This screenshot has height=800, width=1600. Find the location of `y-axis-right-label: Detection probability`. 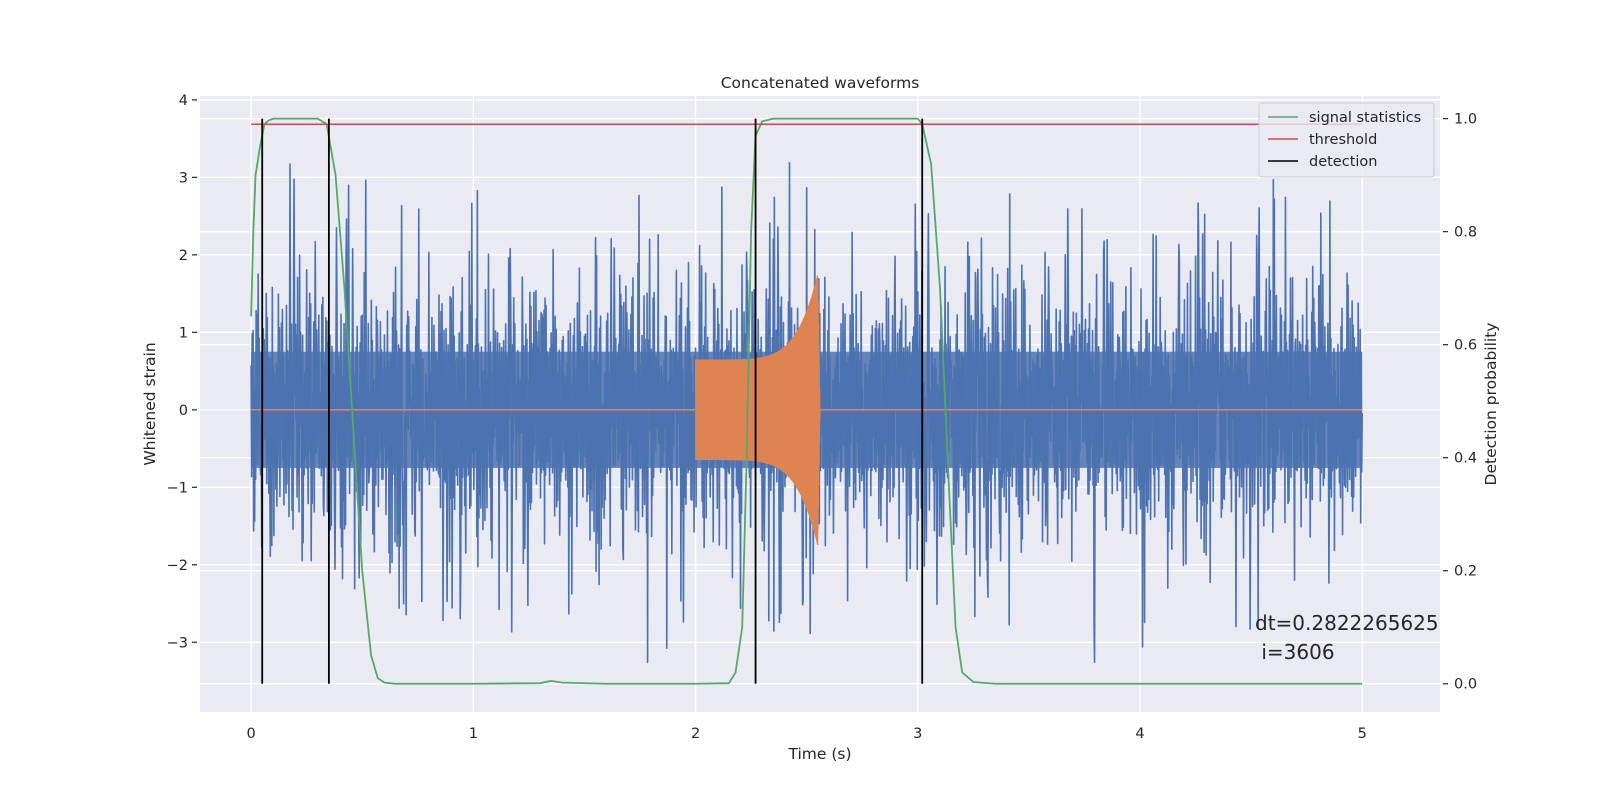

y-axis-right-label: Detection probability is located at coordinates (1491, 404).